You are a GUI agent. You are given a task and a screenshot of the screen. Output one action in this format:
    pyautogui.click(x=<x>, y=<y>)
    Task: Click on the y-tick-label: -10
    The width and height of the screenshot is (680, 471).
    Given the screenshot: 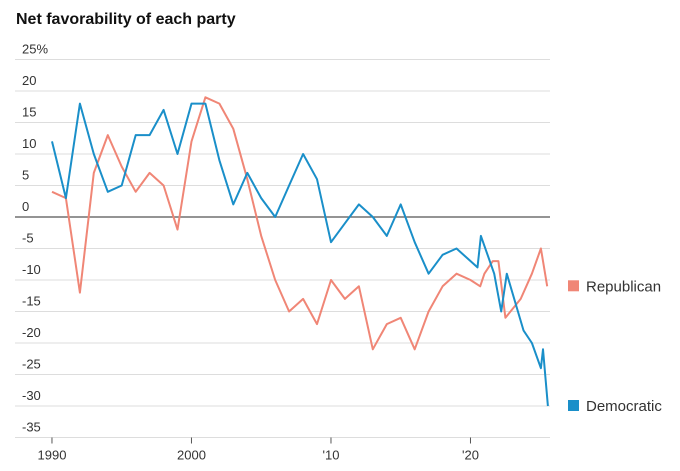 What is the action you would take?
    pyautogui.click(x=31, y=269)
    